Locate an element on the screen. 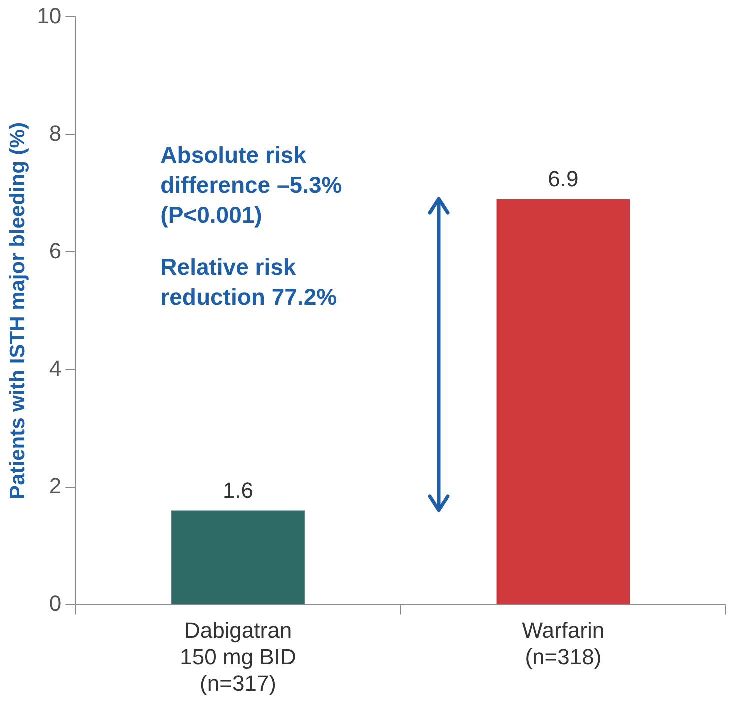  annotation: Absolute risk difference –5.3% (P<0.001) is located at coordinates (251, 185).